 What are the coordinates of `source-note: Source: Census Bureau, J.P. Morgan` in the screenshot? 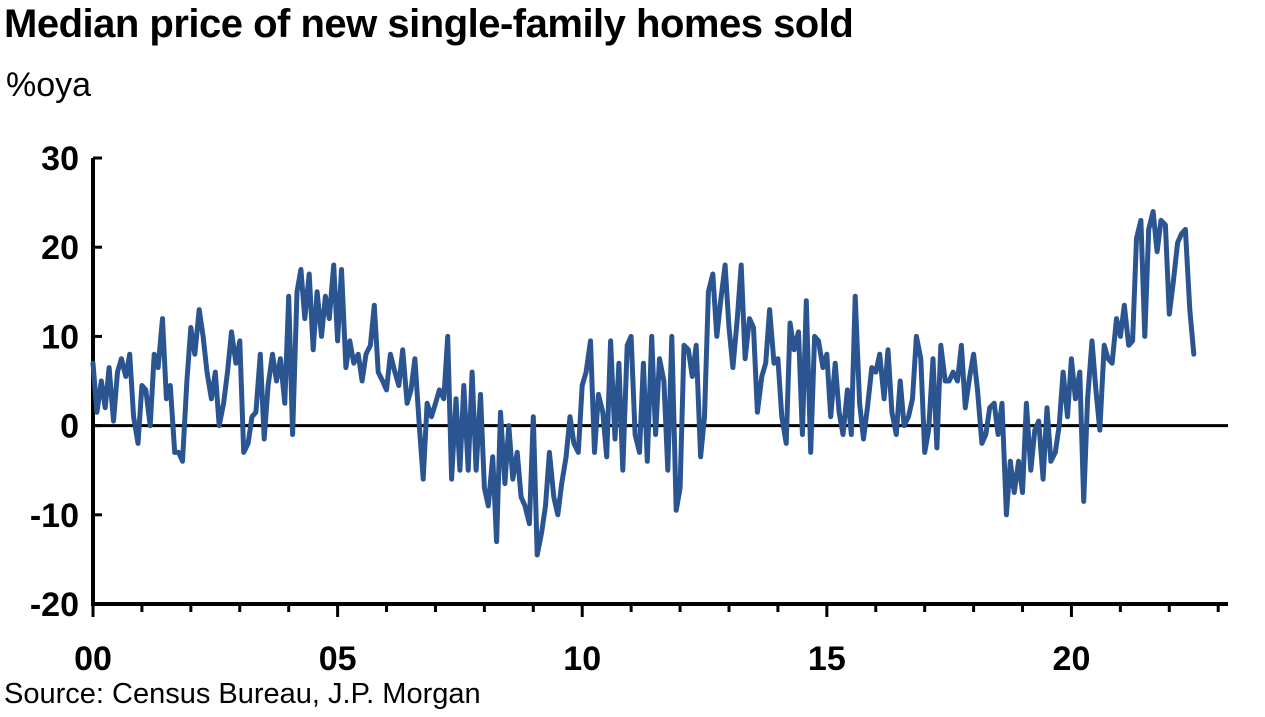 It's located at (242, 694).